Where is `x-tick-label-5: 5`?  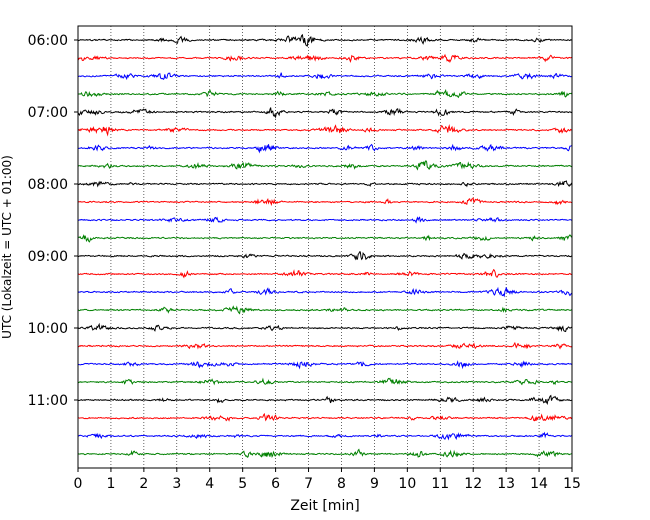
x-tick-label-5: 5 is located at coordinates (242, 484).